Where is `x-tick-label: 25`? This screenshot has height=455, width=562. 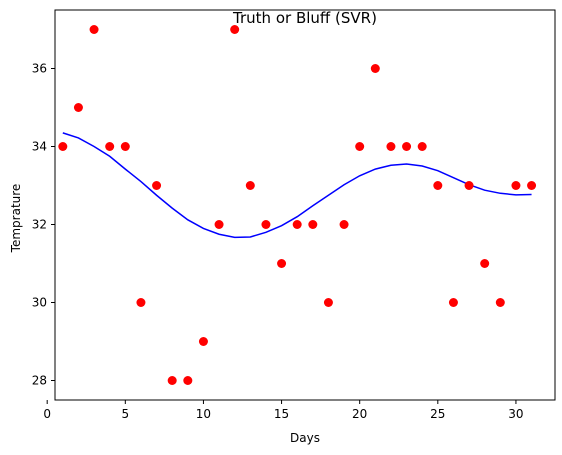
x-tick-label: 25 is located at coordinates (437, 414).